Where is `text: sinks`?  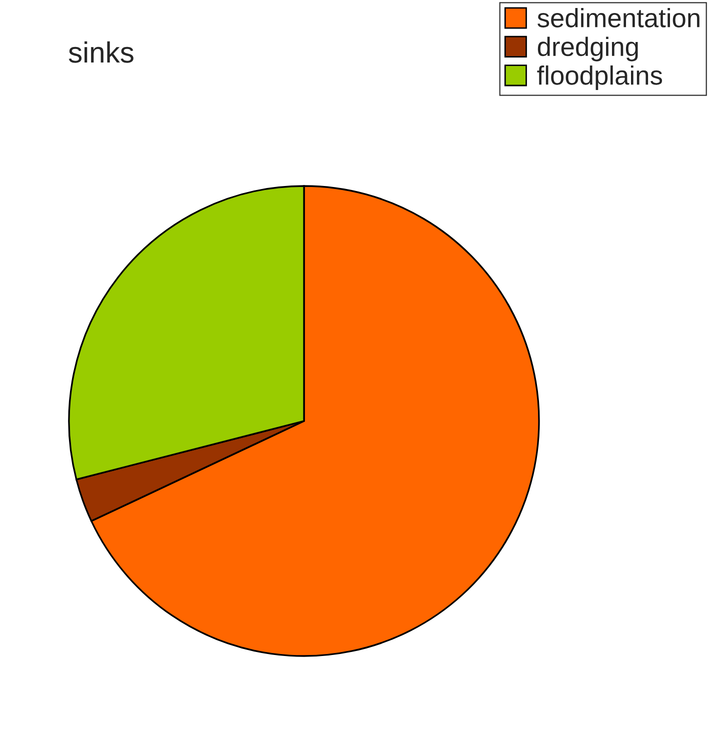 text: sinks is located at coordinates (101, 52).